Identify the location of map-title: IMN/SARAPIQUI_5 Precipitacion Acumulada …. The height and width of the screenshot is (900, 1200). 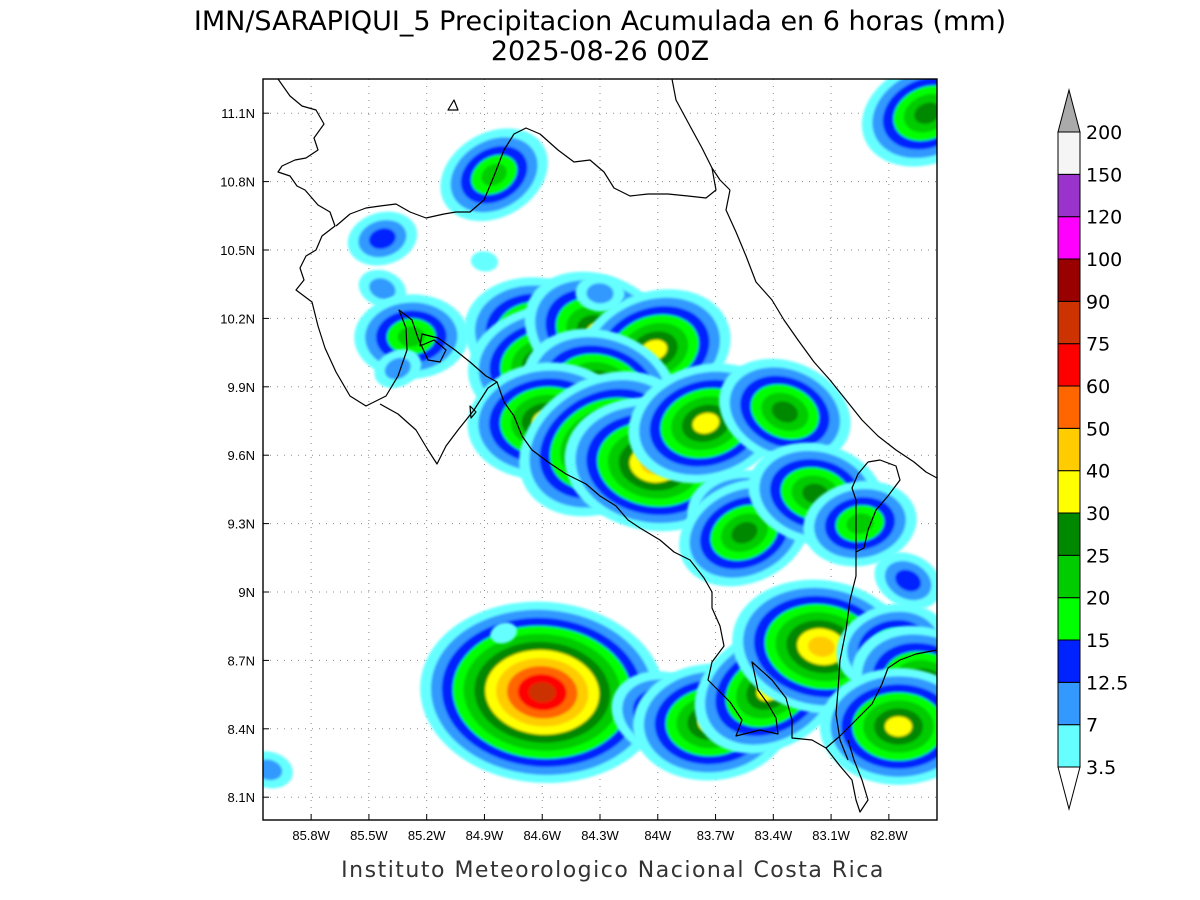
(600, 21).